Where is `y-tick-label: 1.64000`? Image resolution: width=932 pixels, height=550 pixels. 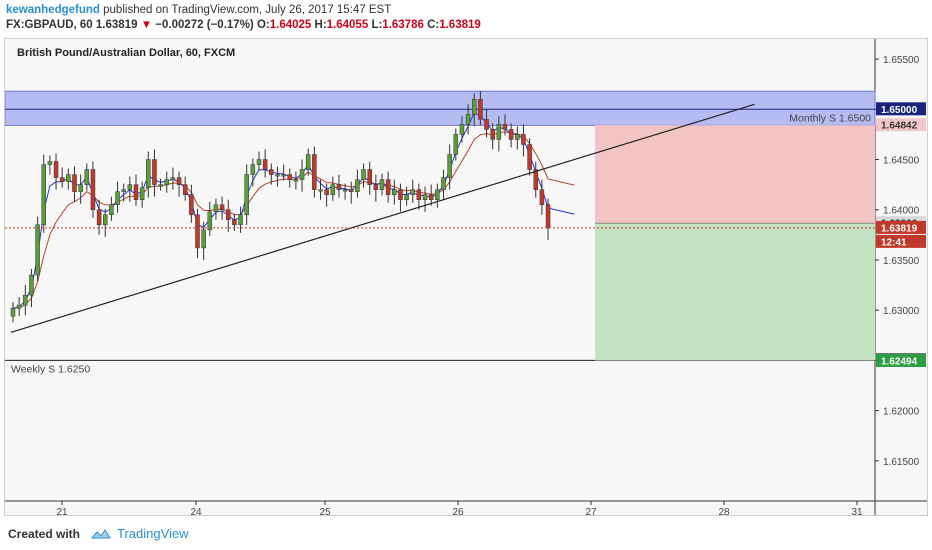 y-tick-label: 1.64000 is located at coordinates (901, 211).